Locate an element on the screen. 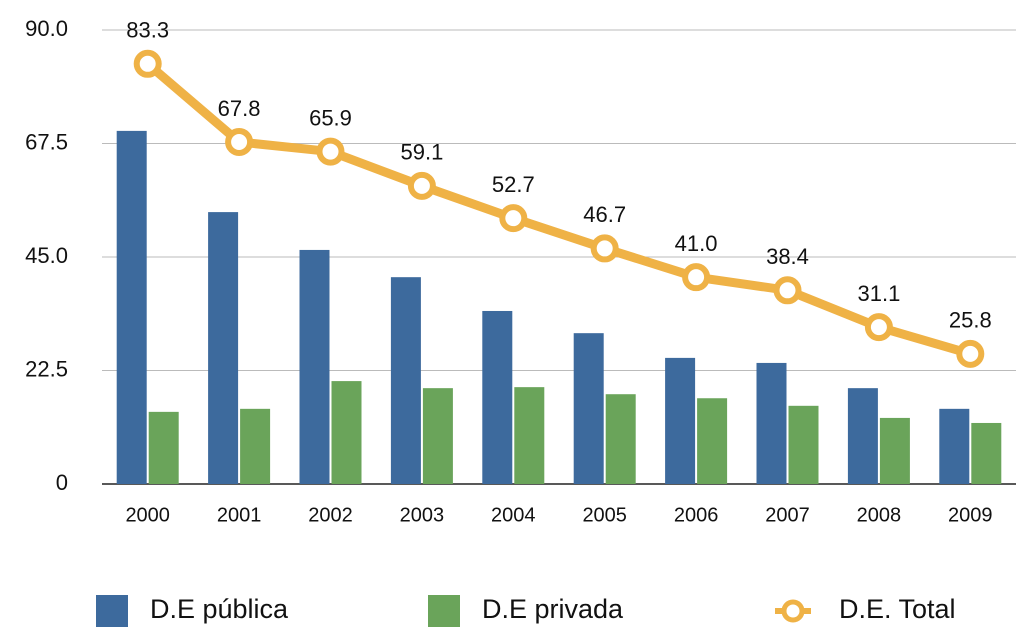  legend-label: D.E. Total is located at coordinates (897, 609).